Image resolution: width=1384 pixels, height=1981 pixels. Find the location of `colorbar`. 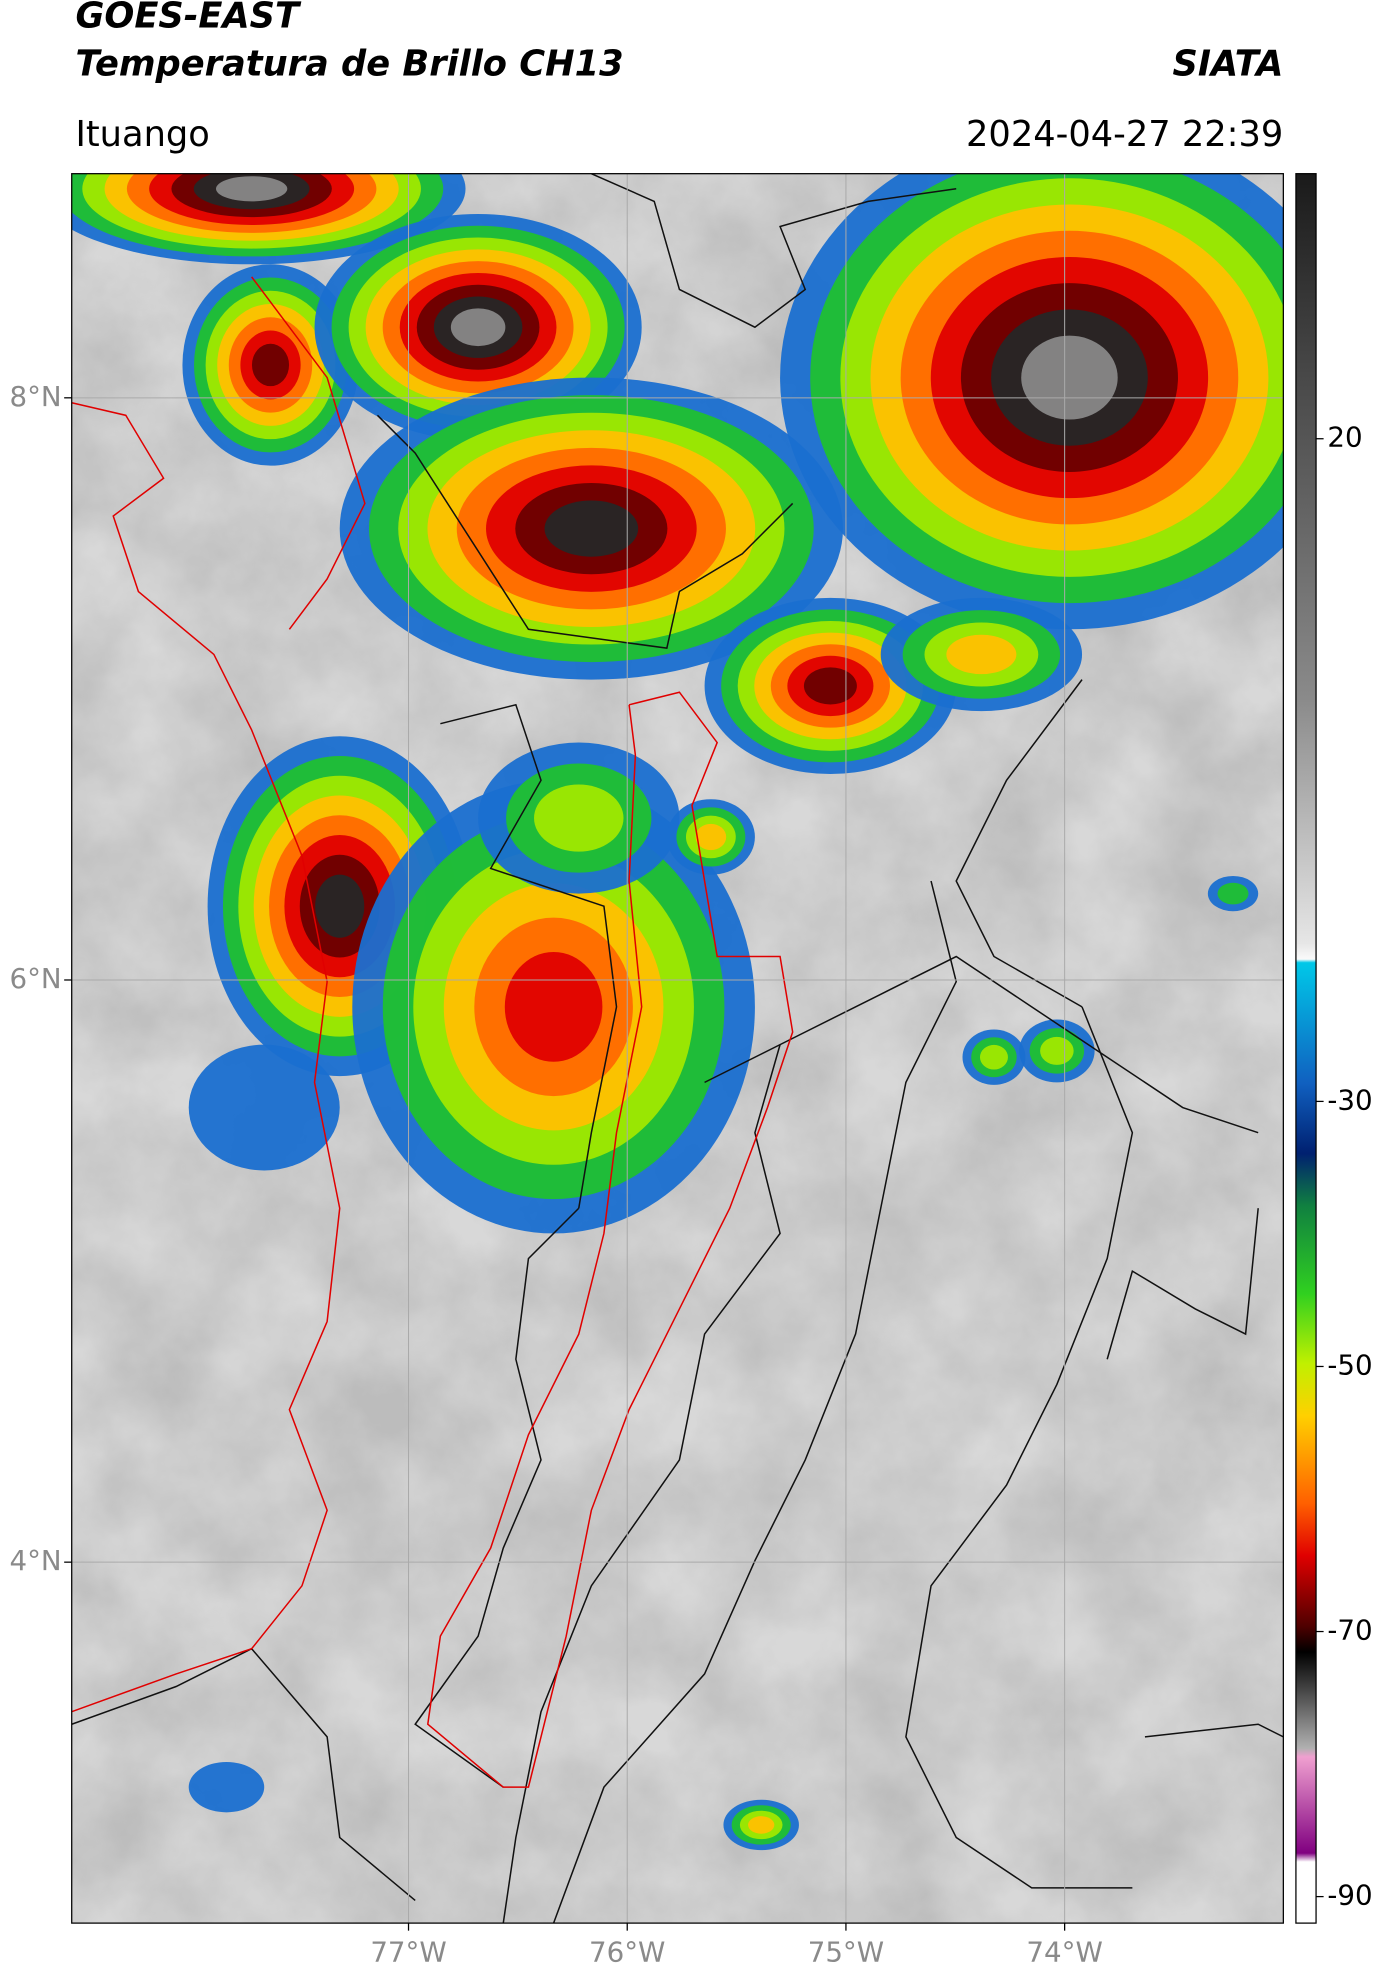

colorbar is located at coordinates (1306, 1048).